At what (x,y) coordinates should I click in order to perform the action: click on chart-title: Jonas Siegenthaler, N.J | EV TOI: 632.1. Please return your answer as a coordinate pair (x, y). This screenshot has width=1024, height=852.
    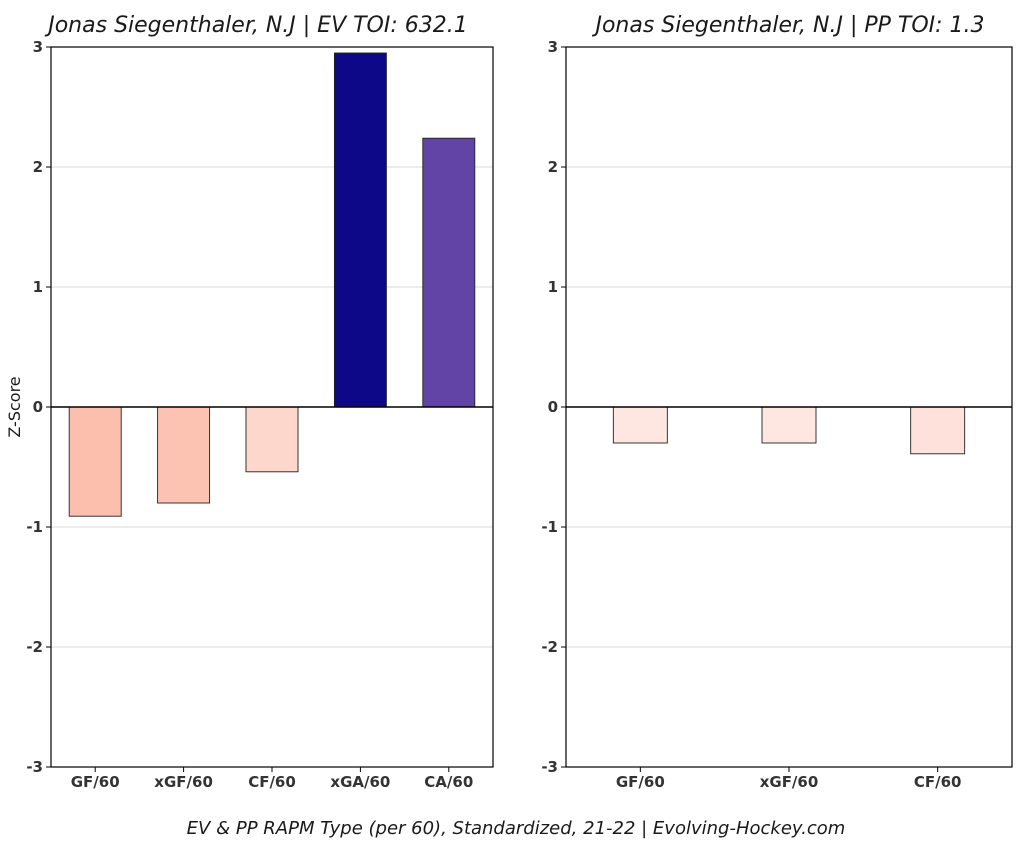
    Looking at the image, I should click on (256, 25).